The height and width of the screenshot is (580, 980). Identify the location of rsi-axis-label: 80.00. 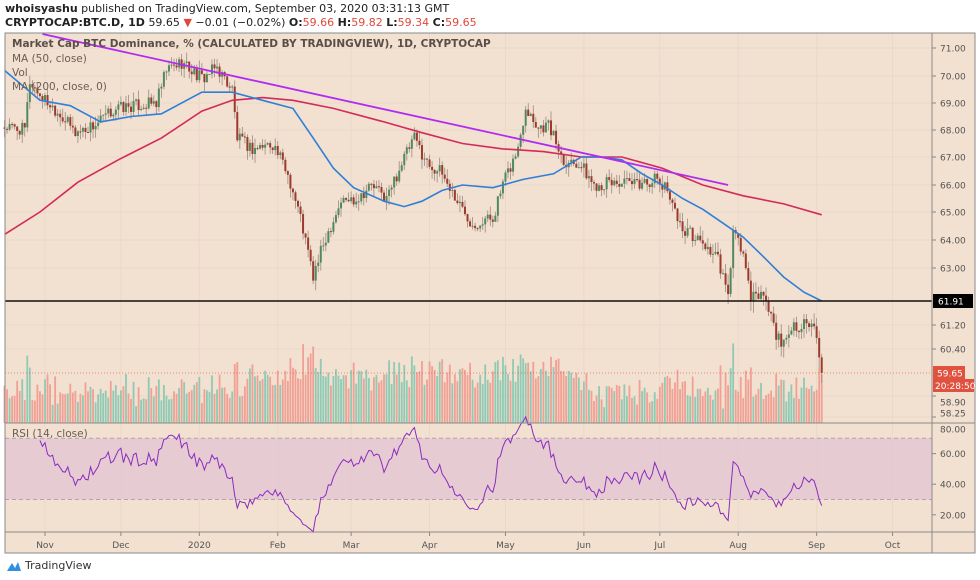
(953, 431).